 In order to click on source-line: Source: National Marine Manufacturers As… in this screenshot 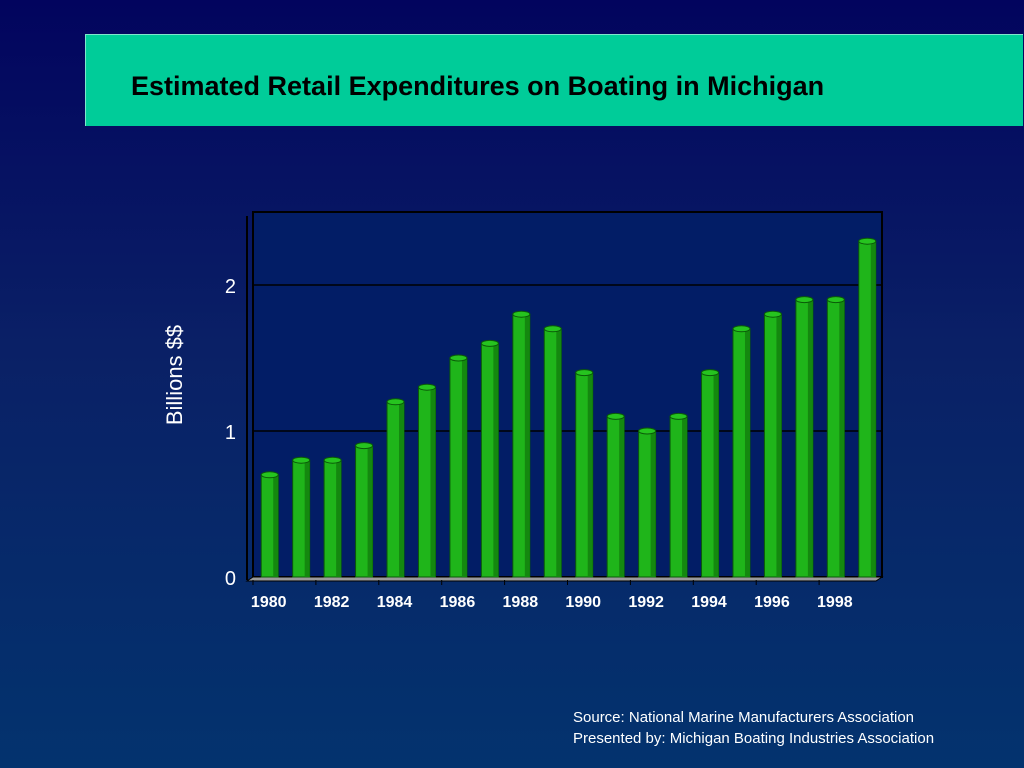, I will do `click(744, 717)`.